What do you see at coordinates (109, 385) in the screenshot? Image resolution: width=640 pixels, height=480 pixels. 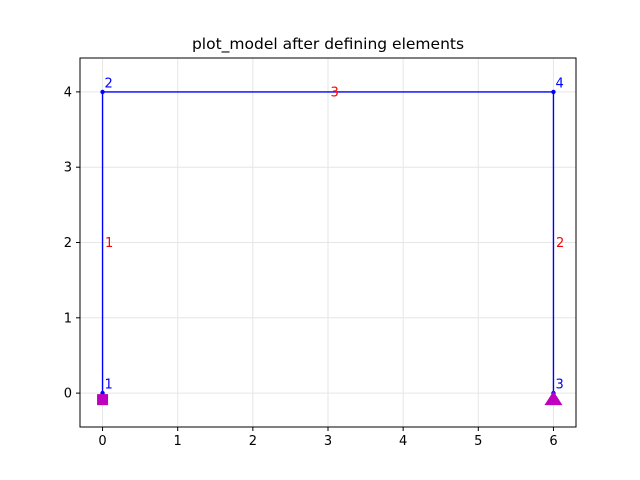 I see `node-label: 1` at bounding box center [109, 385].